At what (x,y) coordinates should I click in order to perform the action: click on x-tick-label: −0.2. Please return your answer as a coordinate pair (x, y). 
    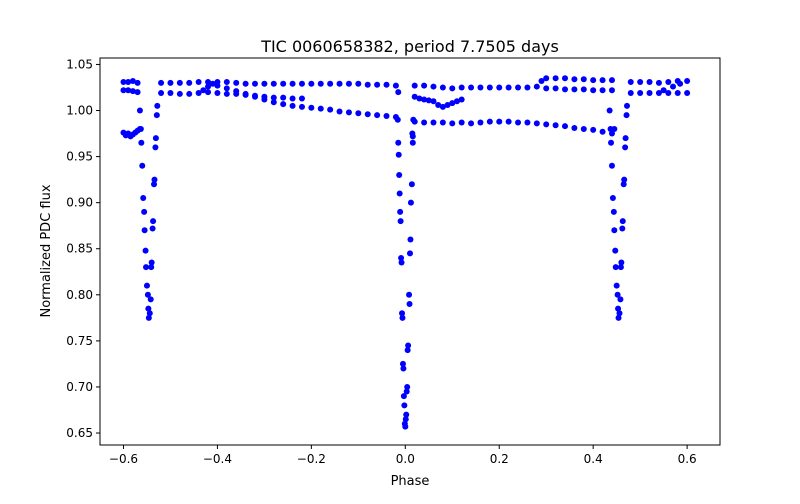
    Looking at the image, I should click on (311, 459).